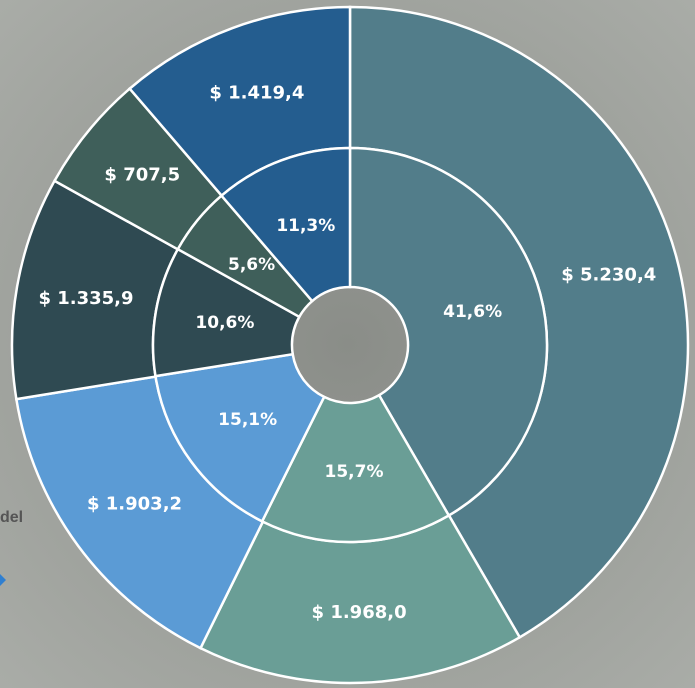  What do you see at coordinates (608, 274) in the screenshot?
I see `data-label: $ 5.230,4` at bounding box center [608, 274].